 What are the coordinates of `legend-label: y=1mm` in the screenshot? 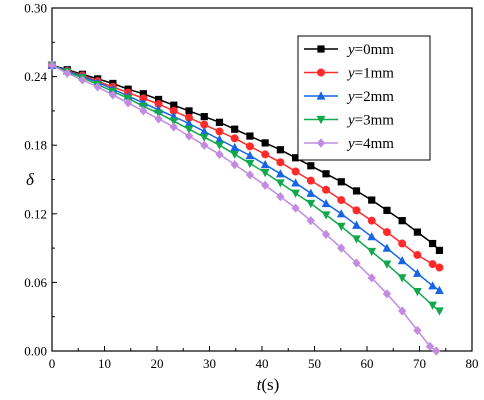 It's located at (370, 74).